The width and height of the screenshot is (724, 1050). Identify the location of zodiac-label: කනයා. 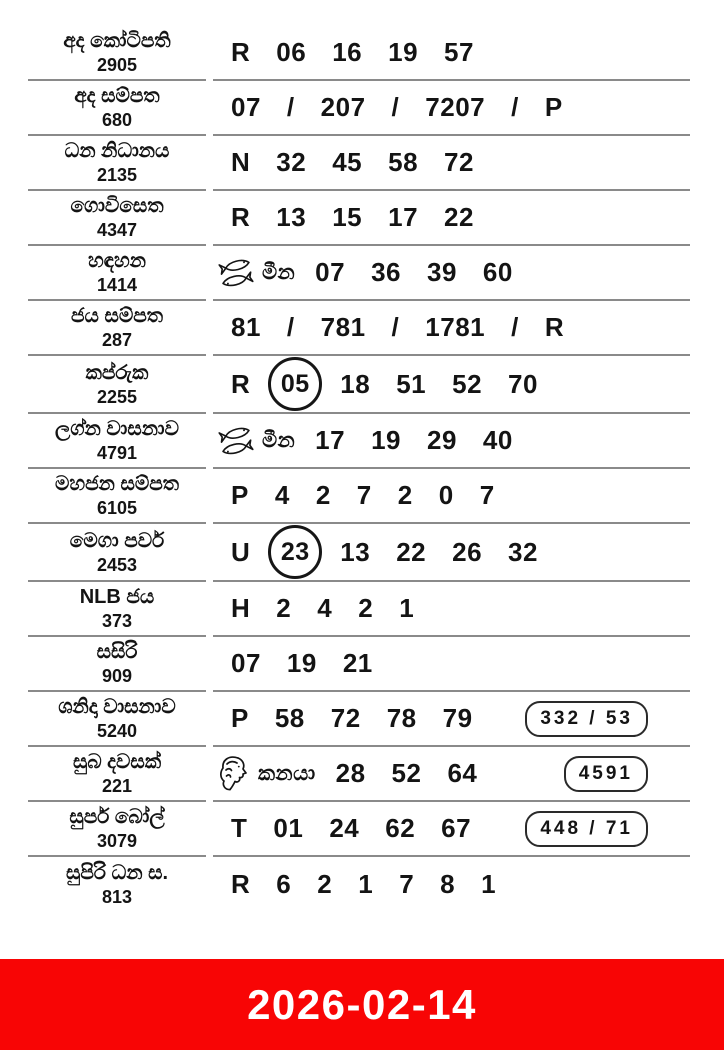
(287, 773).